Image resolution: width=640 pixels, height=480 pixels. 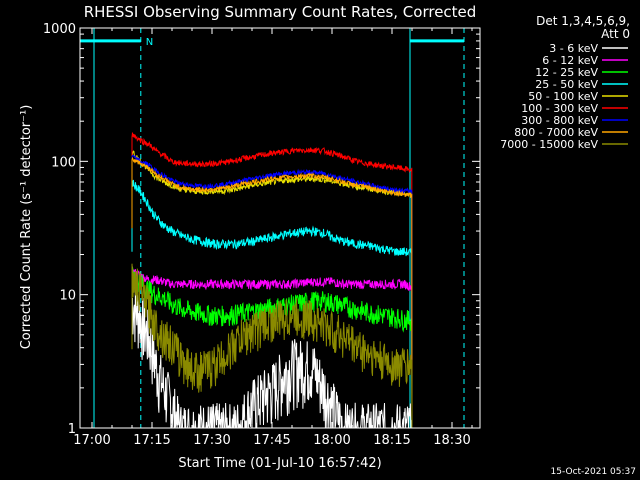 What do you see at coordinates (211, 440) in the screenshot?
I see `x-tick-label-2: 17:30` at bounding box center [211, 440].